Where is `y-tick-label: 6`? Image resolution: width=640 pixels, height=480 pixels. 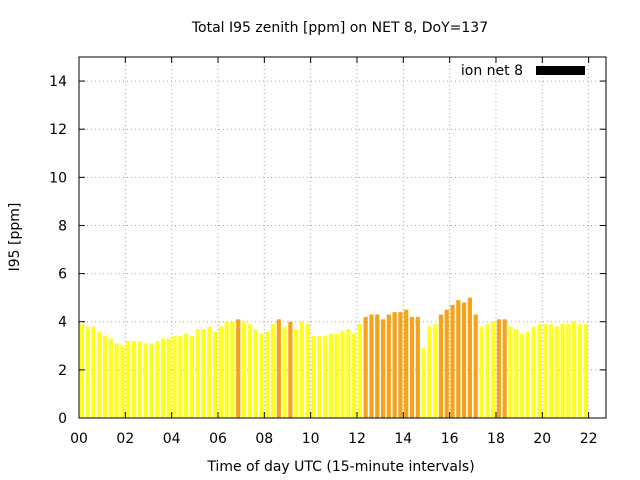 y-tick-label: 6 is located at coordinates (62, 275).